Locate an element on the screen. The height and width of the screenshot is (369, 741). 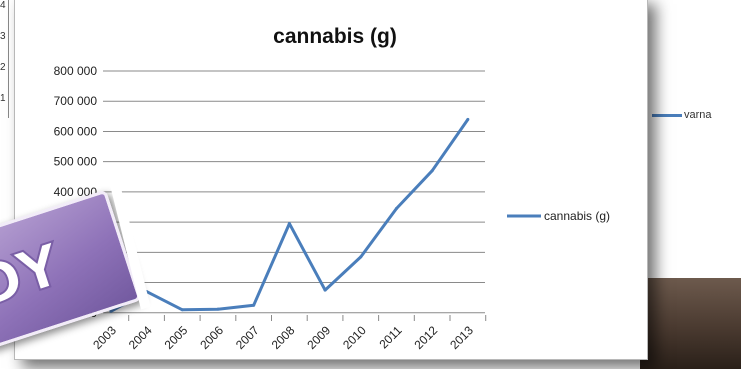
x-tick-label: 2008 is located at coordinates (283, 337).